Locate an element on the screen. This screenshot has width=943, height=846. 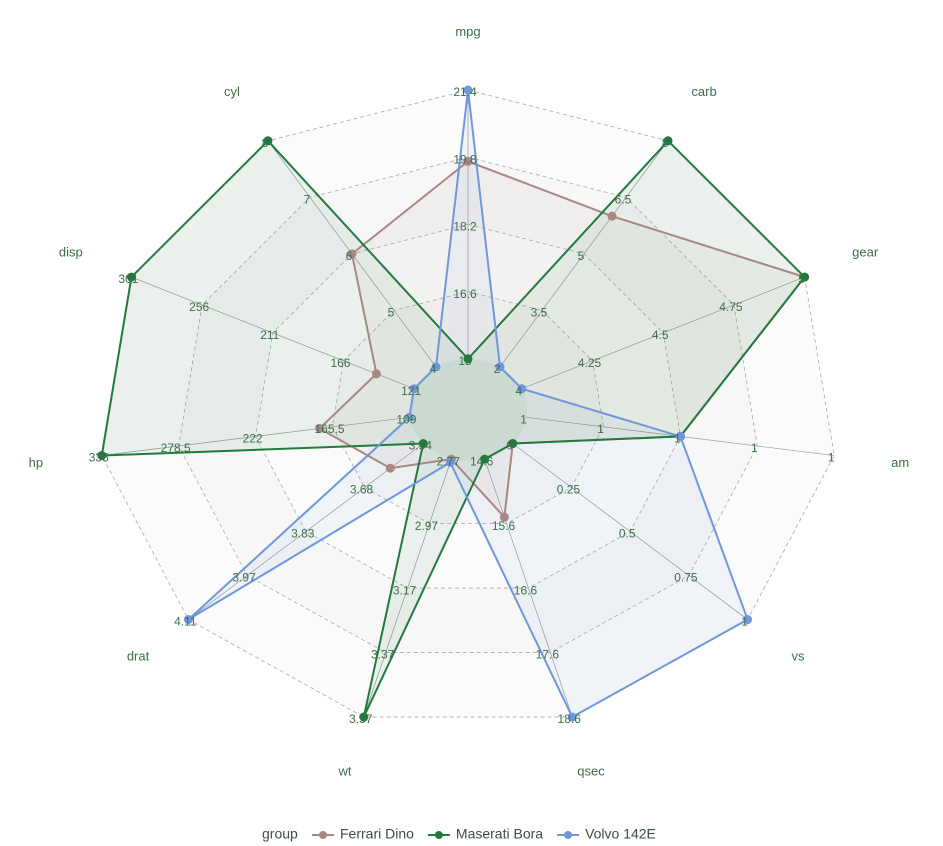
center-hole is located at coordinates (468, 410).